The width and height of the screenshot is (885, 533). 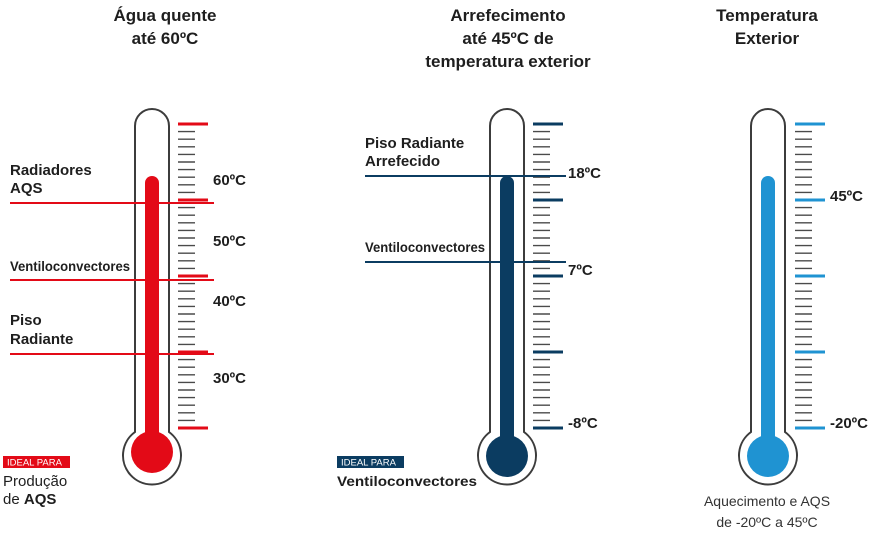 I want to click on scale-label-50: 50ºC, so click(x=229, y=241).